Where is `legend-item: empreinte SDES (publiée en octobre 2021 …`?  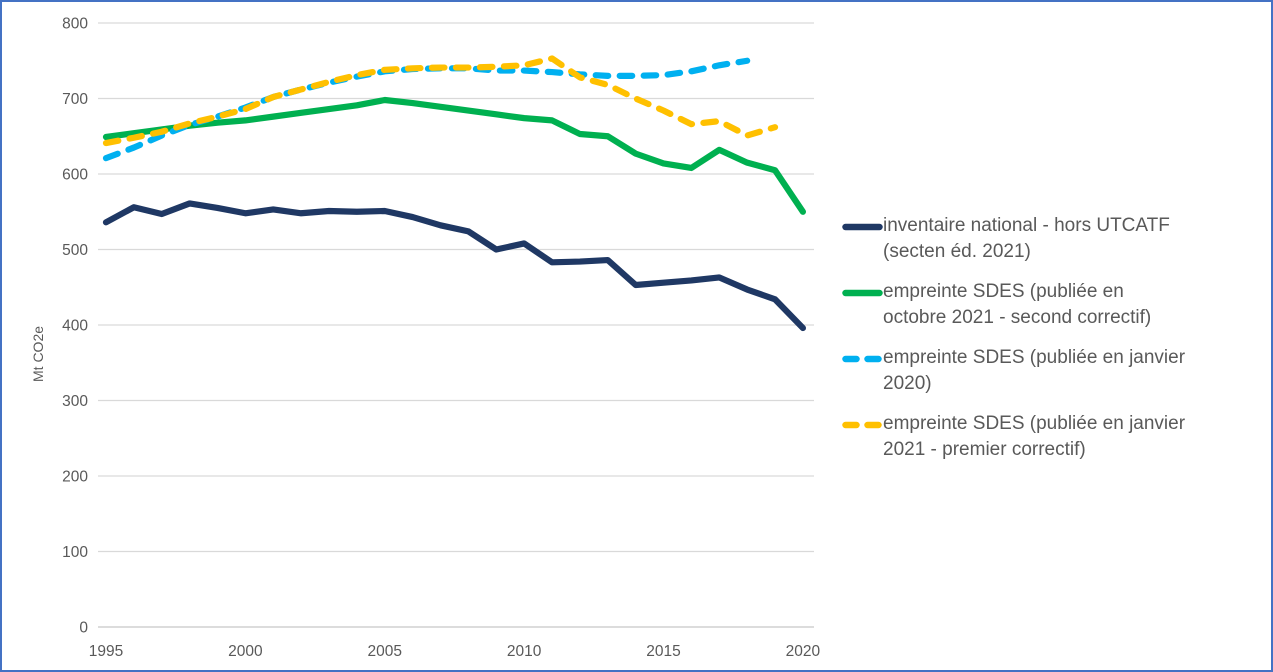
legend-item: empreinte SDES (publiée en octobre 2021 … is located at coordinates (1052, 305).